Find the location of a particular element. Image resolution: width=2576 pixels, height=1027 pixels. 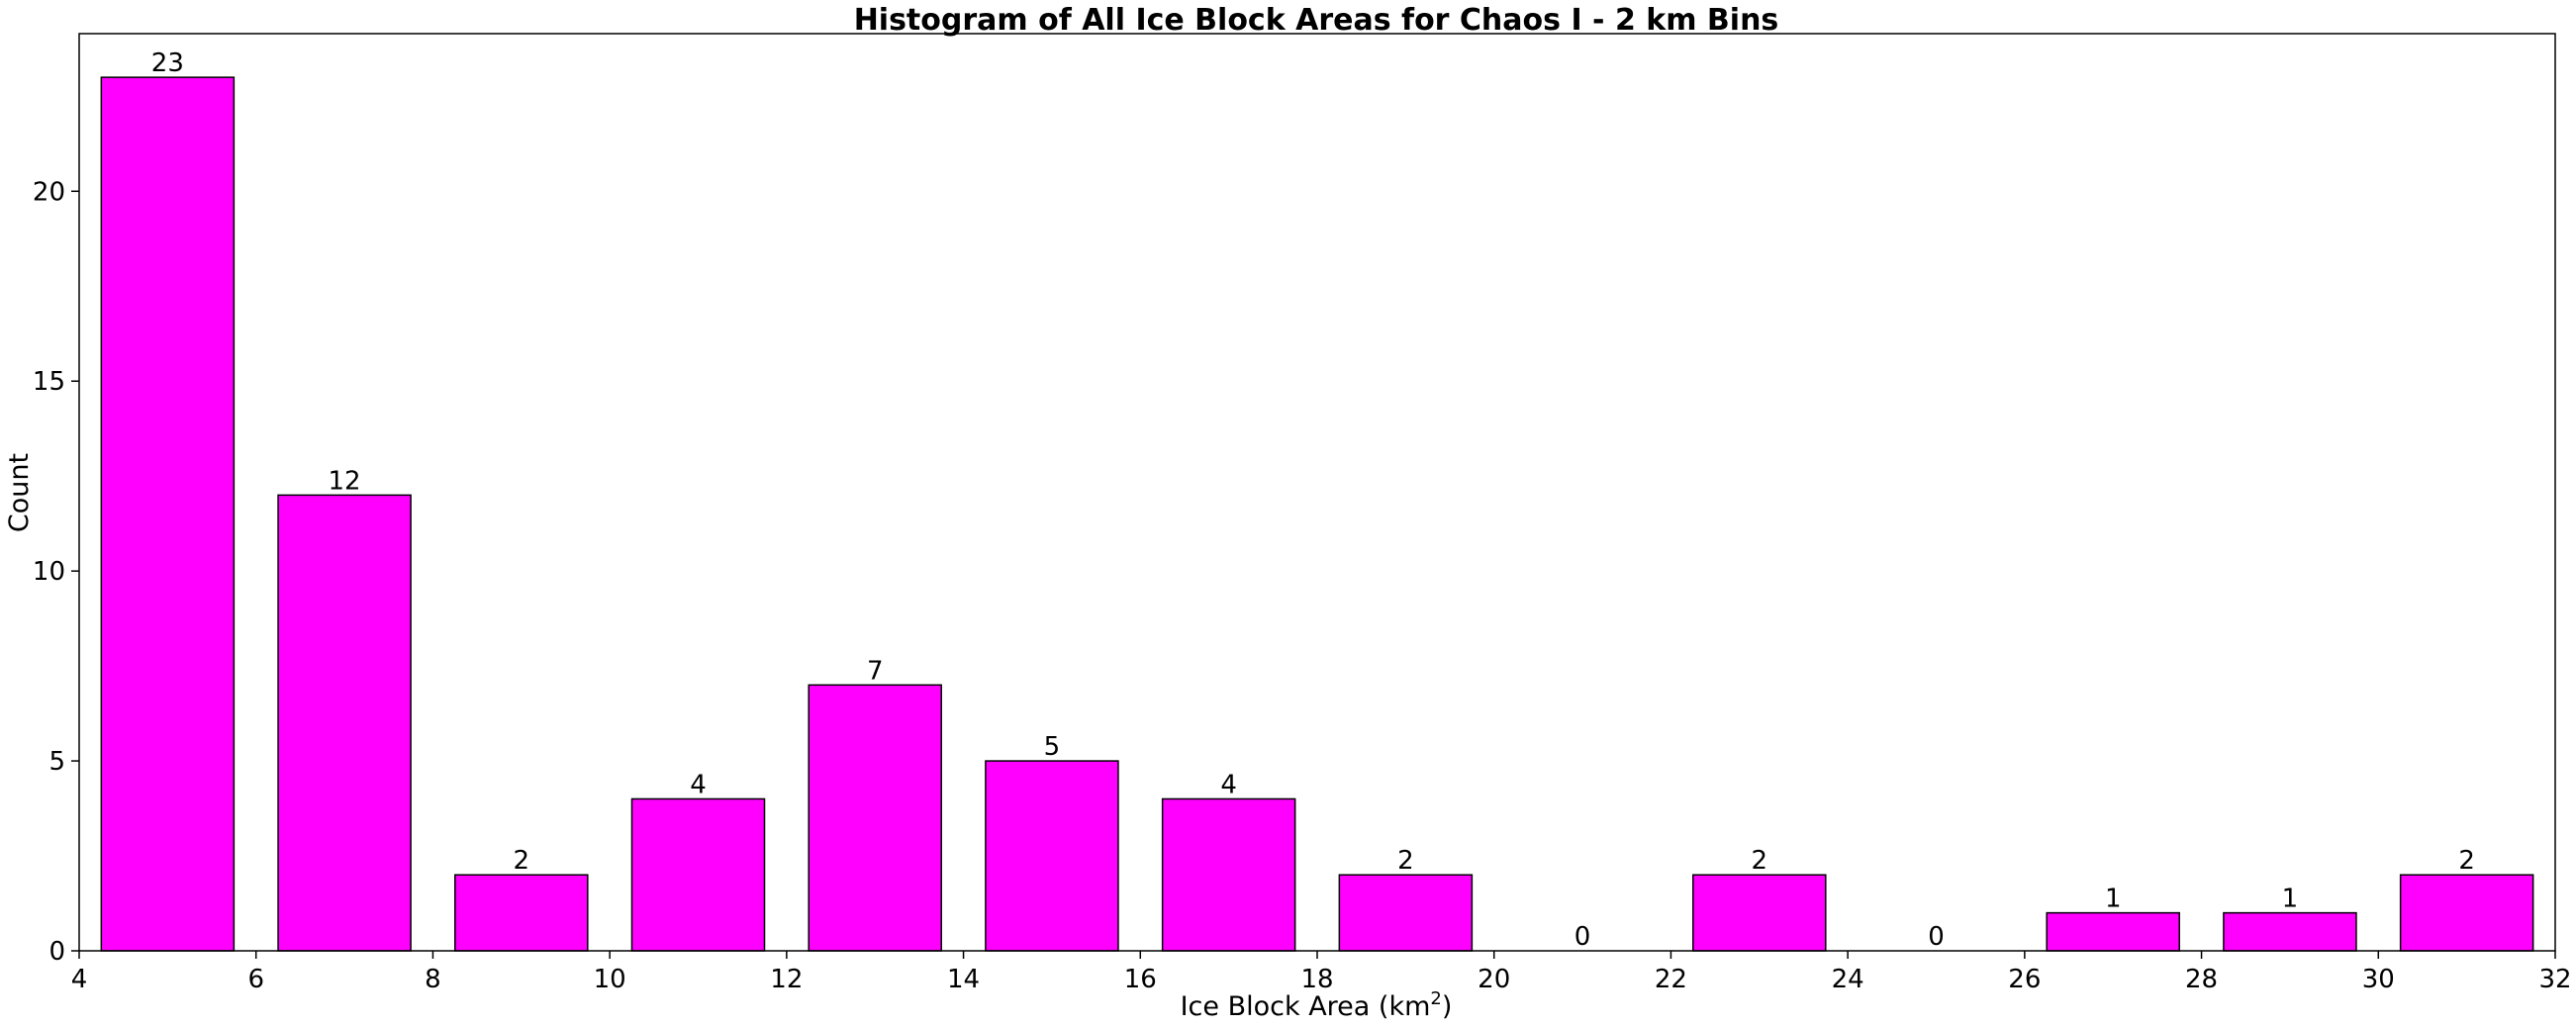

x-tick-label: 16 is located at coordinates (1140, 980).